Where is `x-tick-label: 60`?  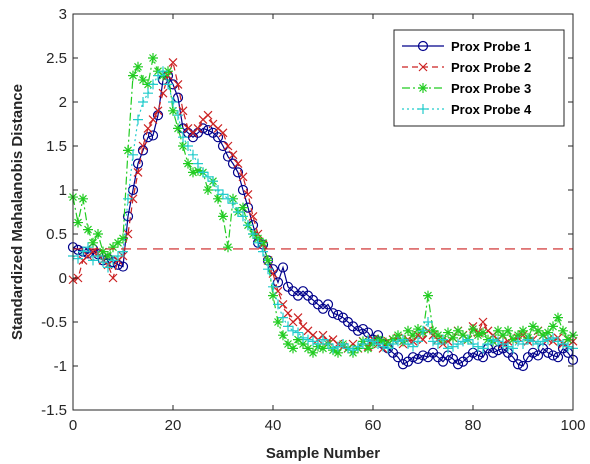
x-tick-label: 60 is located at coordinates (373, 425).